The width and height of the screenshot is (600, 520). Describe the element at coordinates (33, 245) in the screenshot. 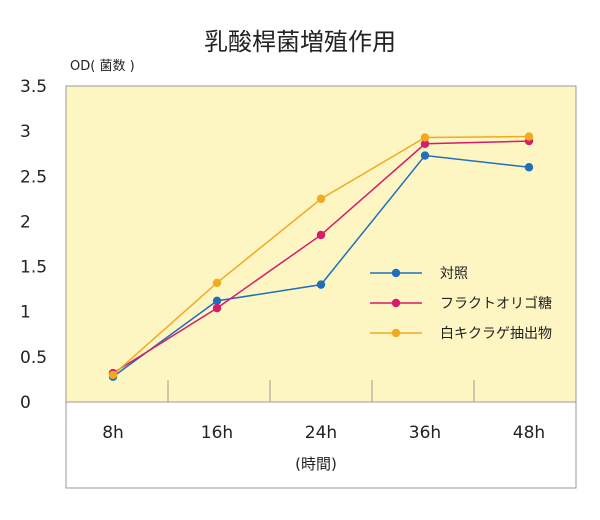

I see `y-ticks: 0 0.5 1 1.5 2 2.5 3 3.5` at that location.